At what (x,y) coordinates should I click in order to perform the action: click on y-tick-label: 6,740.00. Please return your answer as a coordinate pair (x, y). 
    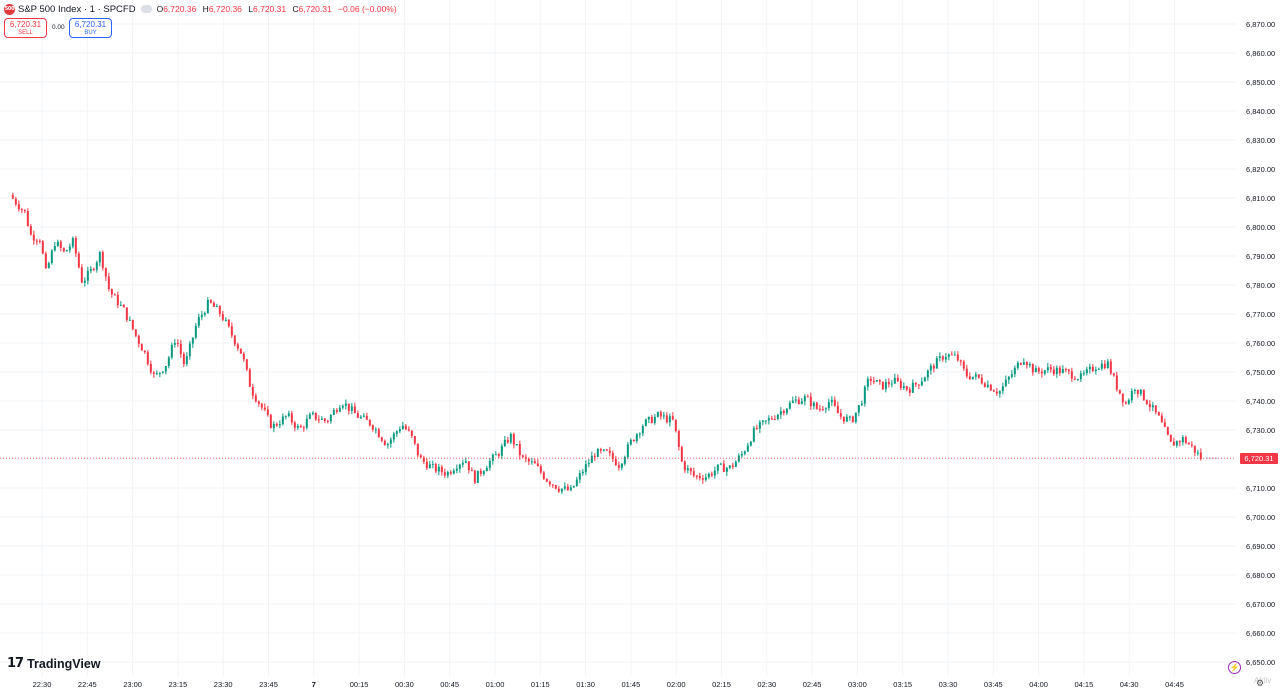
    Looking at the image, I should click on (1260, 401).